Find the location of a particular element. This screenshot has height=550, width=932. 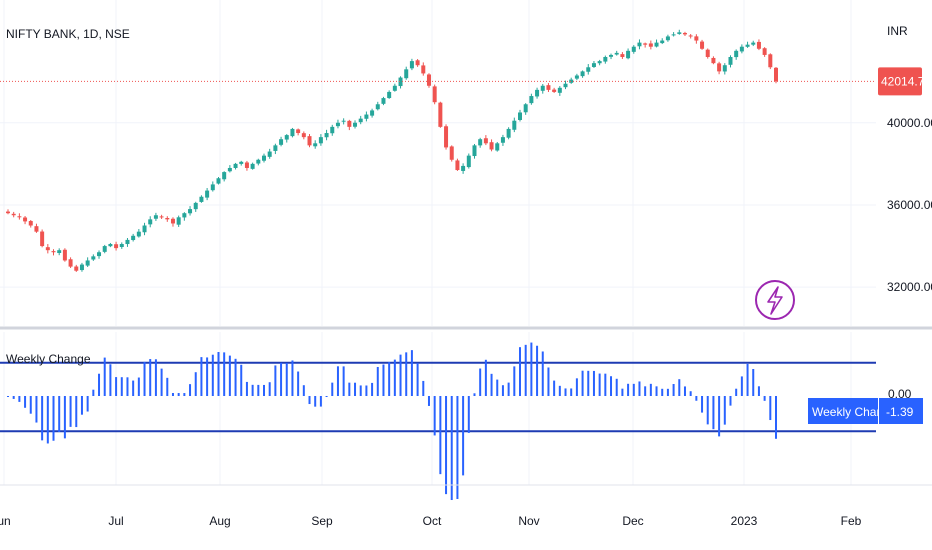

time-label-5: Nov is located at coordinates (528, 521).